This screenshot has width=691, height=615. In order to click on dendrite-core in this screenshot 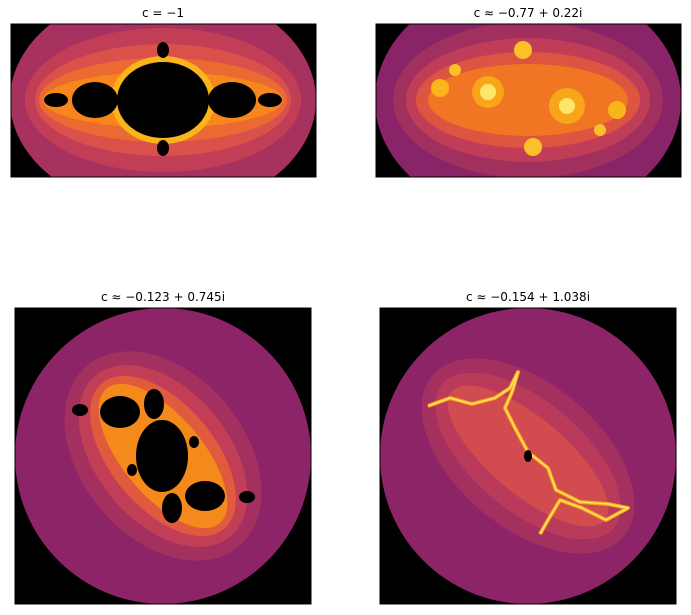, I will do `click(528, 453)`.